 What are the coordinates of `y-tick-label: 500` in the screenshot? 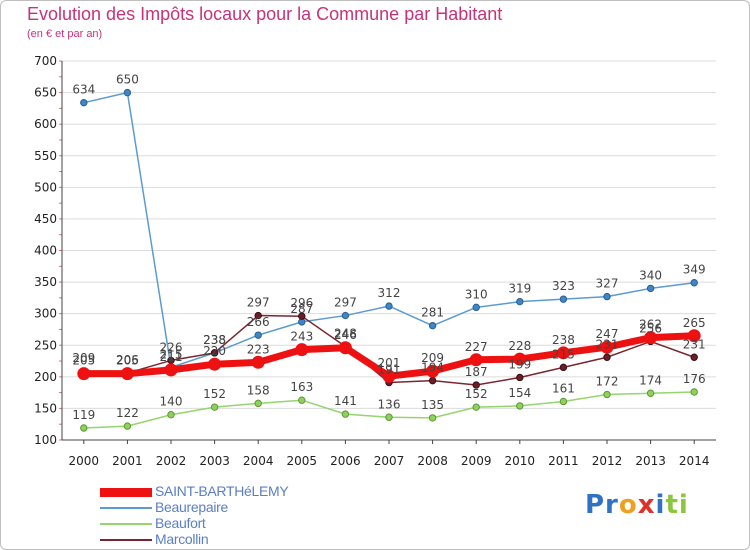 It's located at (45, 187).